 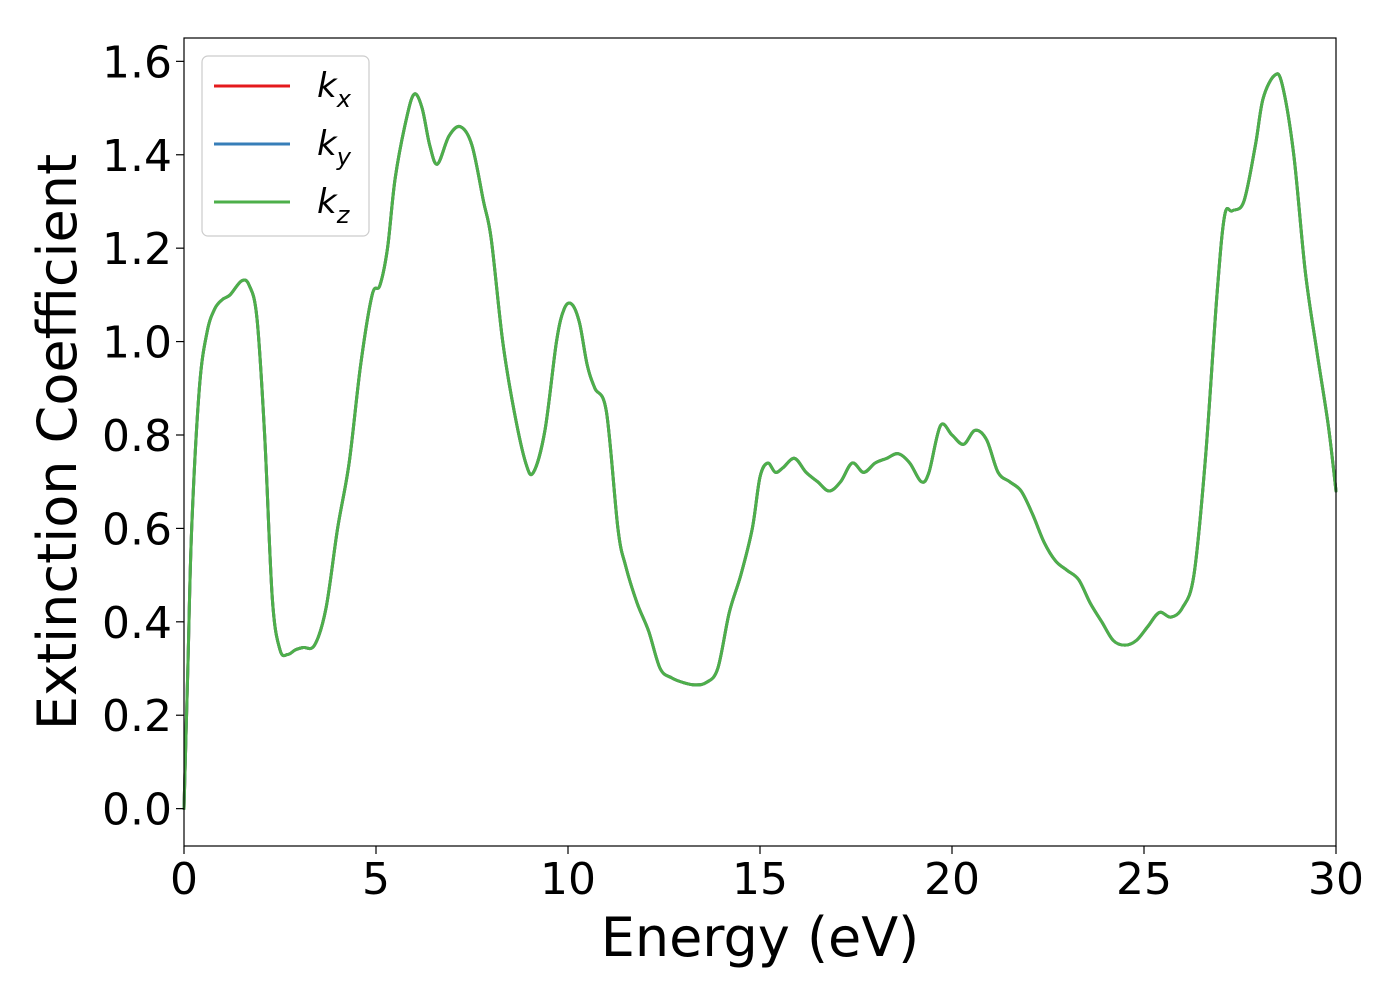 I want to click on x-tick-label: 15, so click(x=760, y=879).